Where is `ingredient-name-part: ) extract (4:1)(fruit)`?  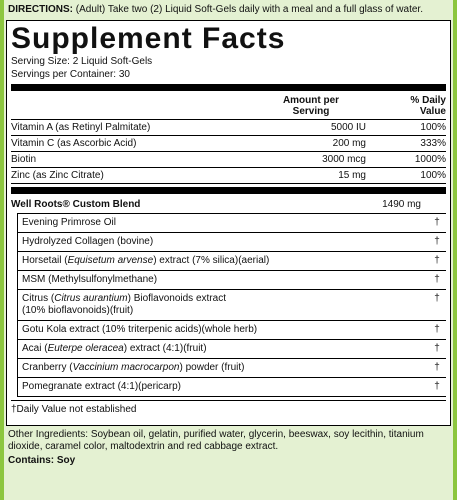 ingredient-name-part: ) extract (4:1)(fruit) is located at coordinates (165, 348).